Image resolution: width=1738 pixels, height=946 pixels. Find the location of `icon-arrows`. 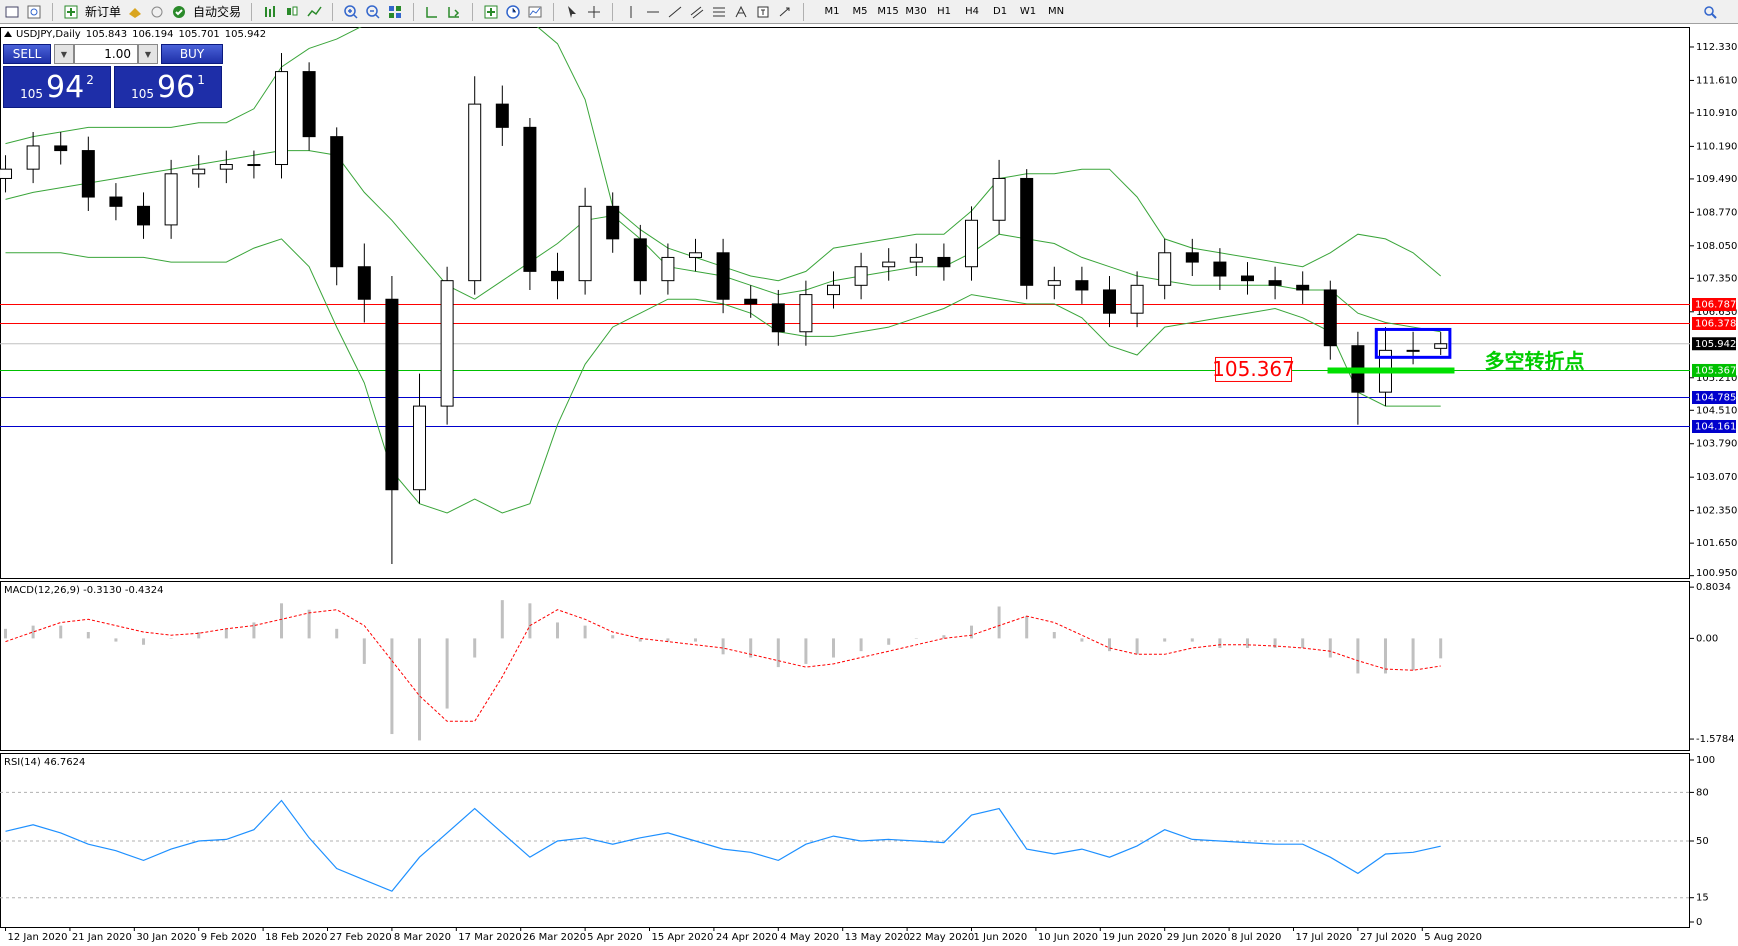

icon-arrows is located at coordinates (785, 12).